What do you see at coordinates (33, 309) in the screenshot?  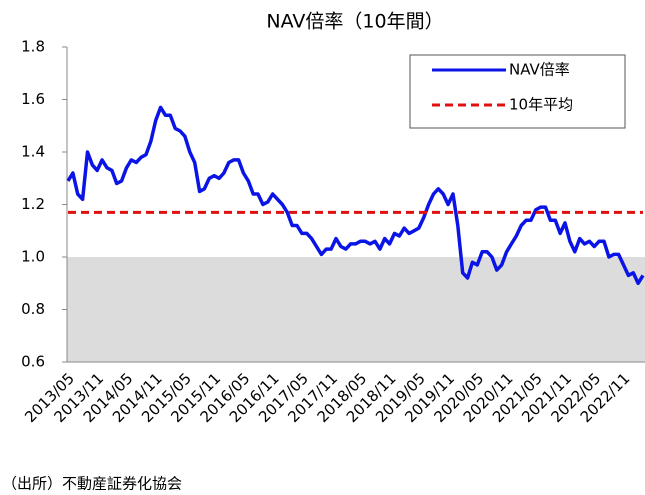 I see `y-tick-label: 0.8` at bounding box center [33, 309].